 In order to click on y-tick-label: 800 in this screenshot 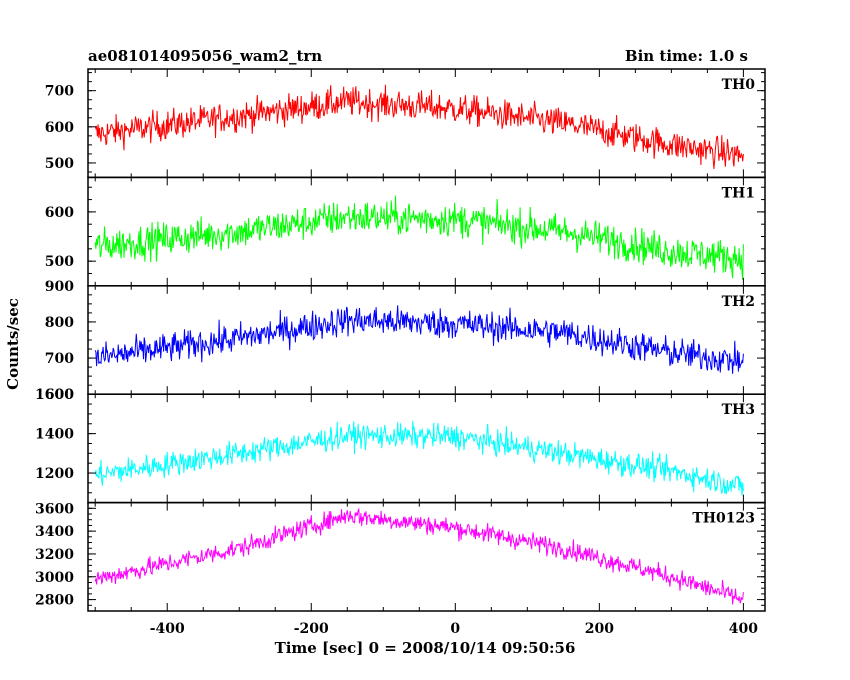, I will do `click(59, 323)`.